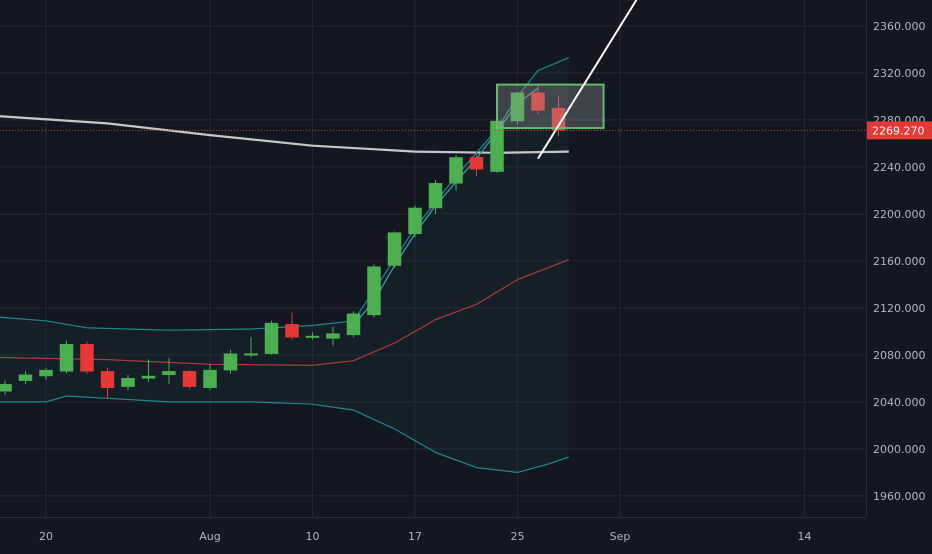 This screenshot has height=554, width=932. I want to click on trend-line-drawing, so click(587, 80).